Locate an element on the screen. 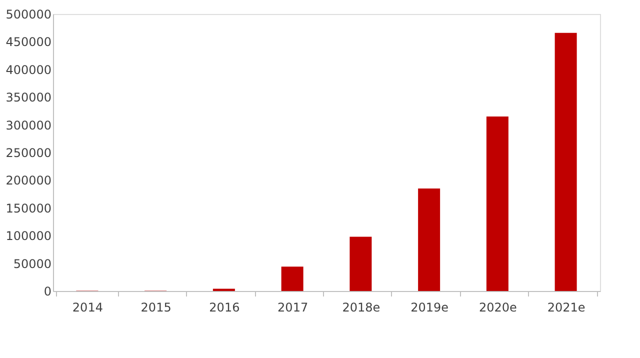 Image resolution: width=640 pixels, height=358 pixels. y-tick-label: 250000 is located at coordinates (29, 153).